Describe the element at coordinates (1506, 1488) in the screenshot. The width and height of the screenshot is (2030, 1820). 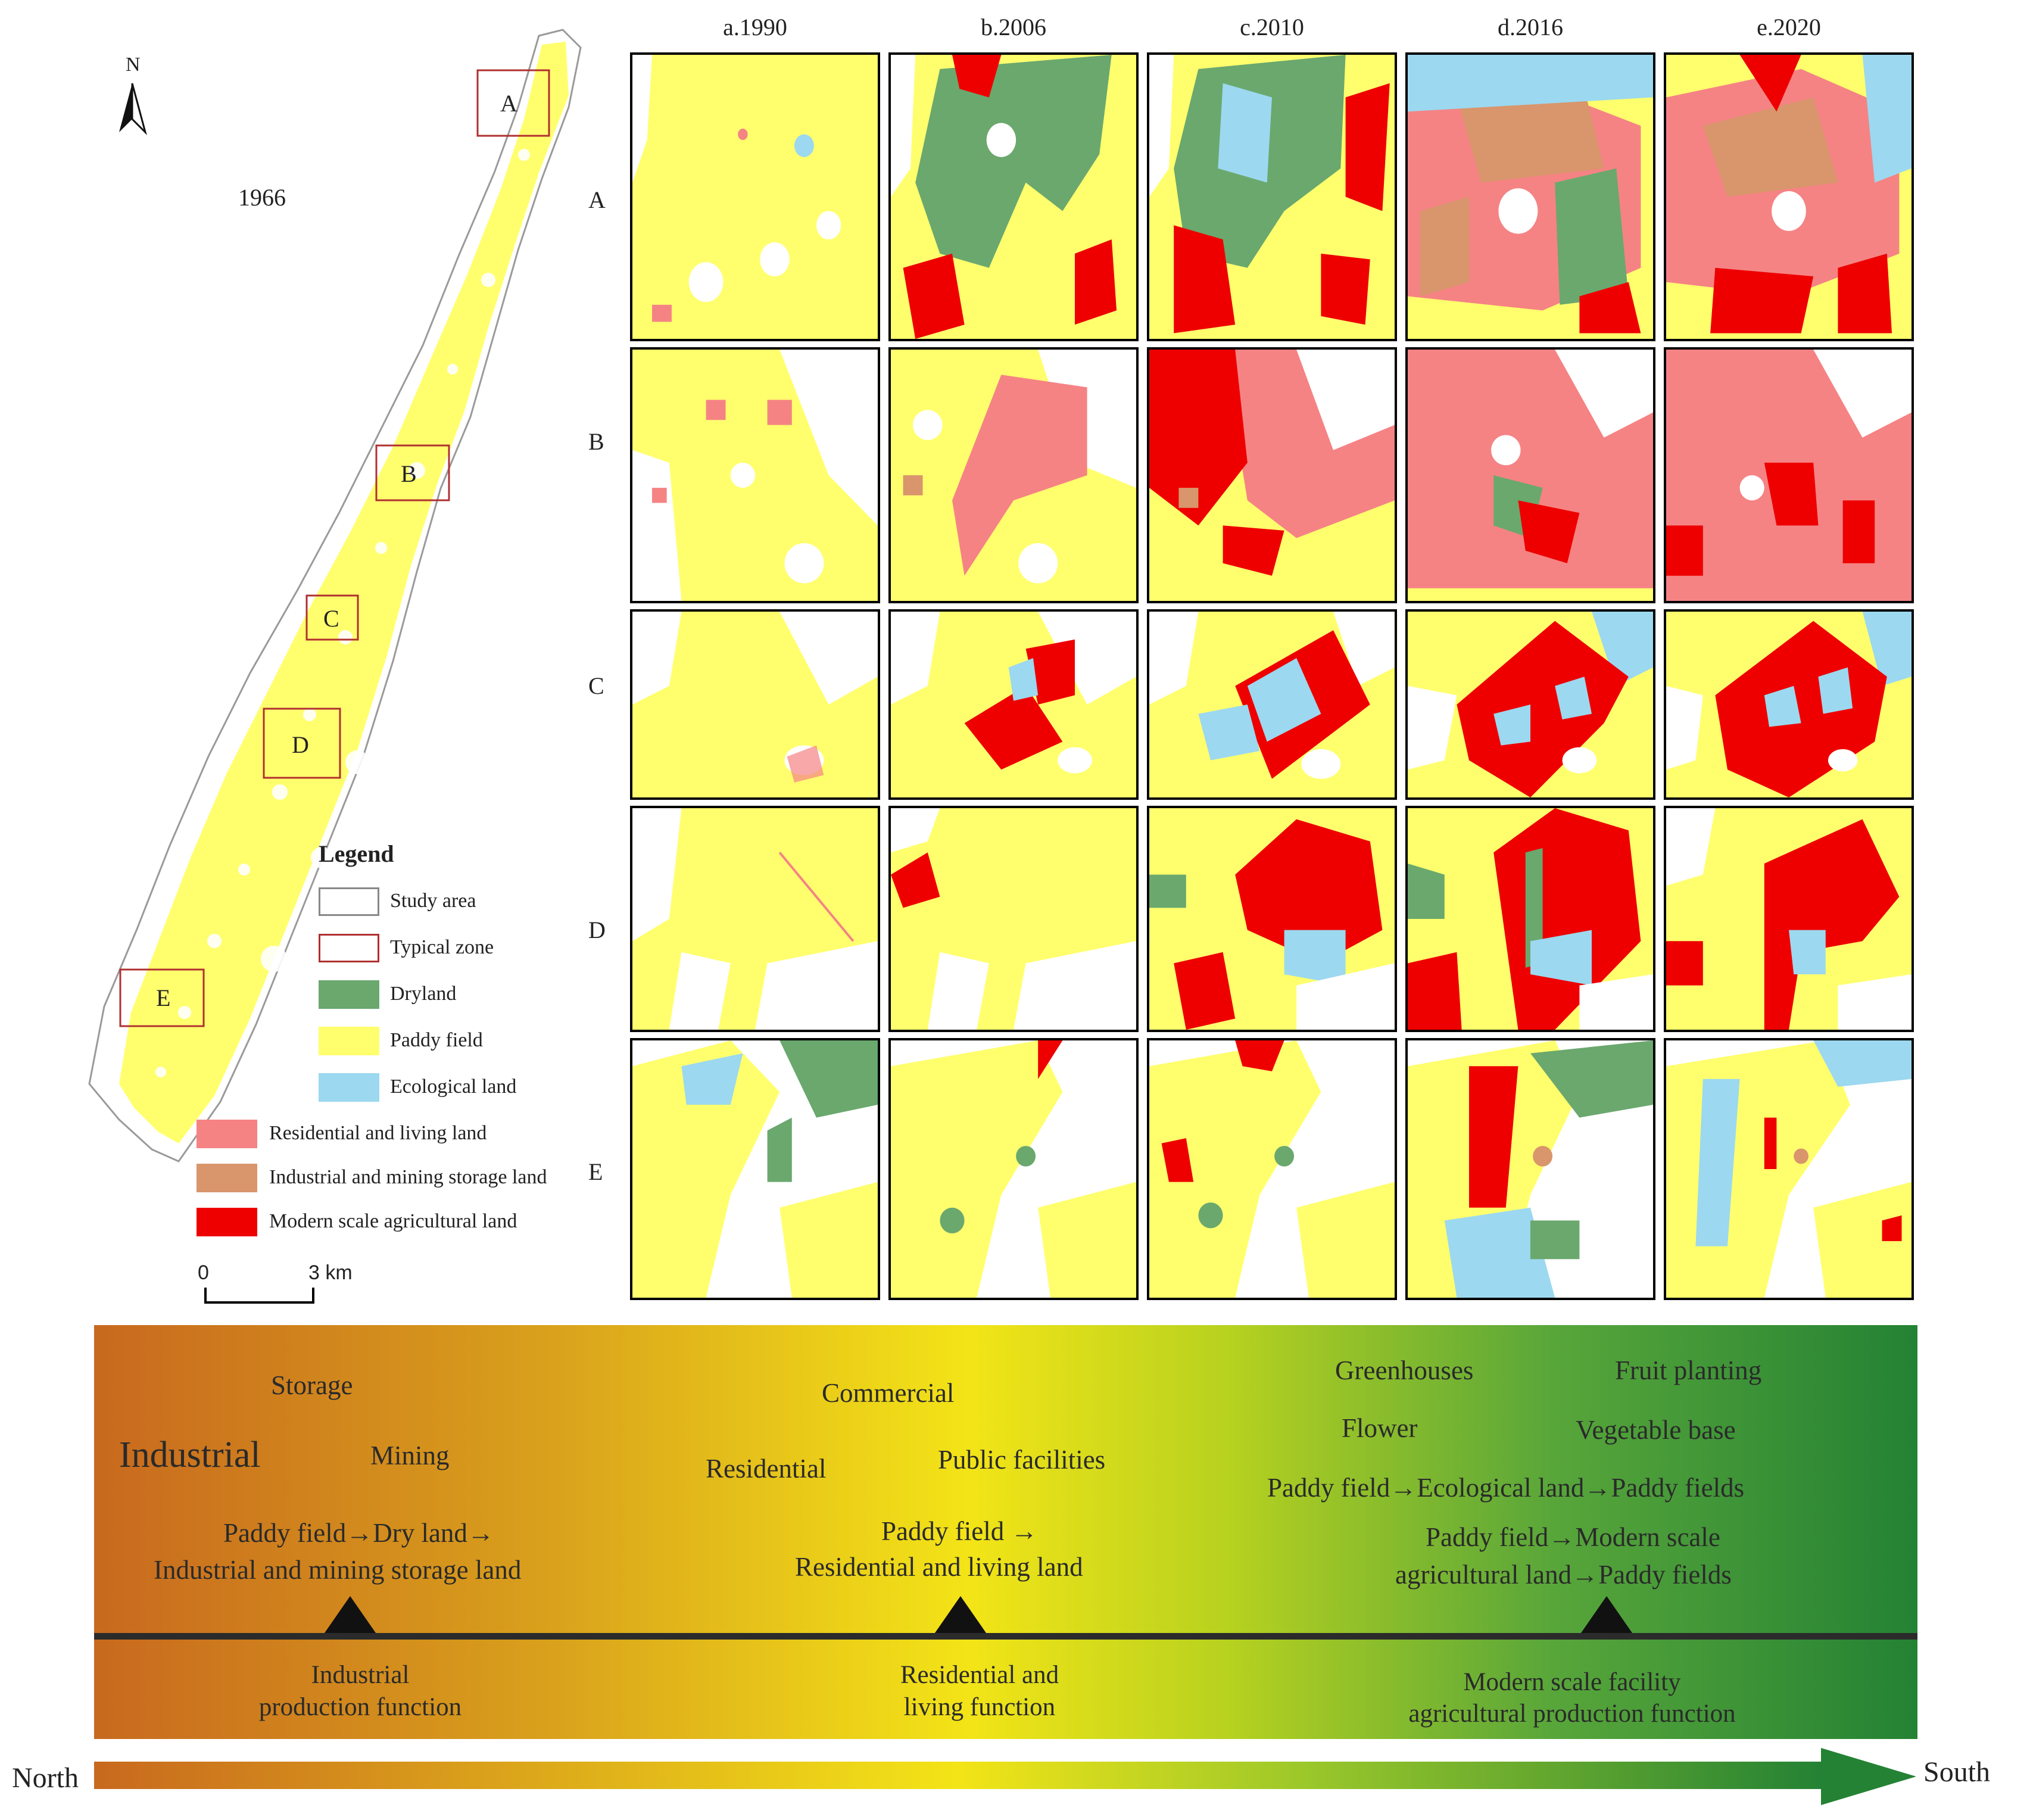
I see `flow-south-a: Paddy field→Ecological land→Paddy fields` at that location.